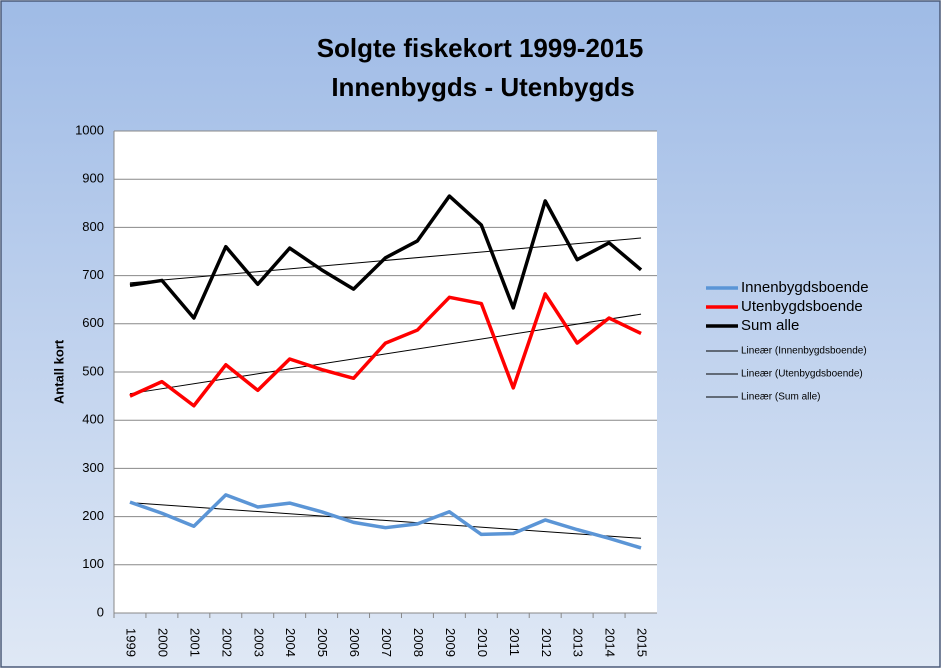 The width and height of the screenshot is (941, 668). What do you see at coordinates (482, 642) in the screenshot?
I see `x-tick-label: 2010` at bounding box center [482, 642].